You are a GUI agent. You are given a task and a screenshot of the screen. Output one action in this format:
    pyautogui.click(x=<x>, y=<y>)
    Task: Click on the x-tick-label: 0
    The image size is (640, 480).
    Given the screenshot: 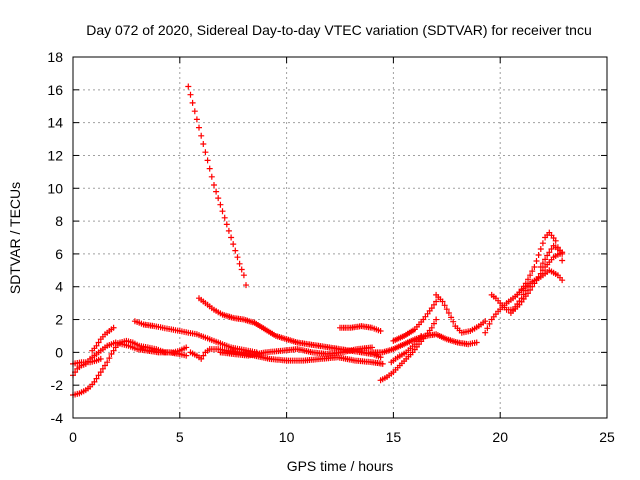 What is the action you would take?
    pyautogui.click(x=73, y=437)
    